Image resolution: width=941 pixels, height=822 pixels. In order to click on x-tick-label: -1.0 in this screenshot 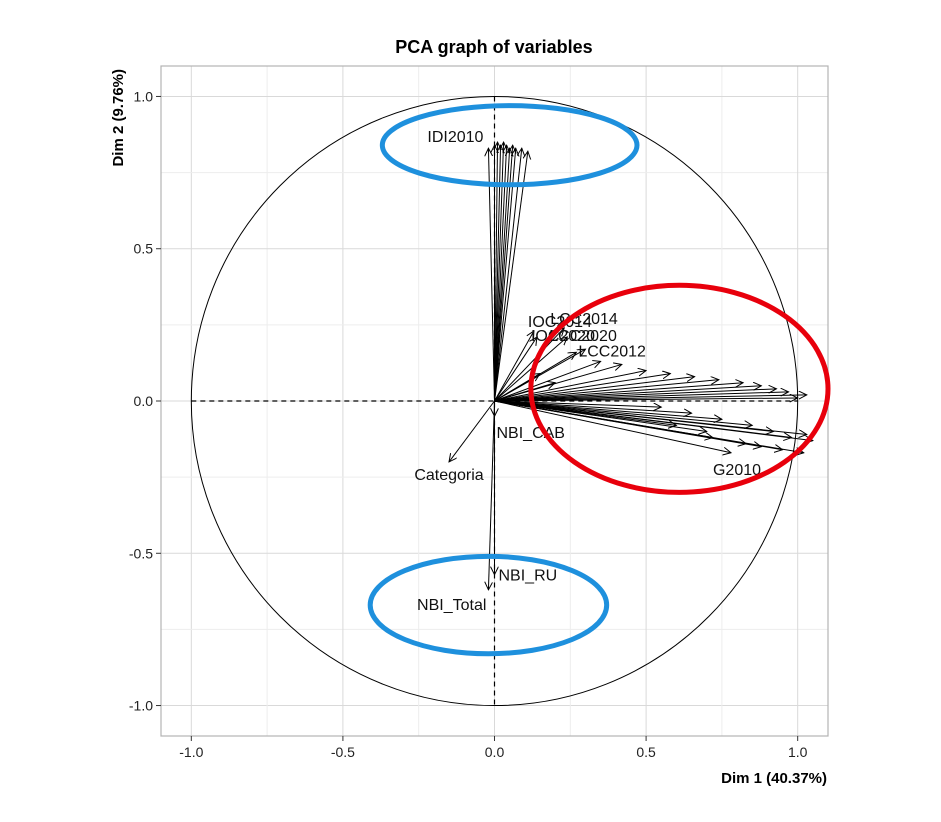, I will do `click(191, 752)`.